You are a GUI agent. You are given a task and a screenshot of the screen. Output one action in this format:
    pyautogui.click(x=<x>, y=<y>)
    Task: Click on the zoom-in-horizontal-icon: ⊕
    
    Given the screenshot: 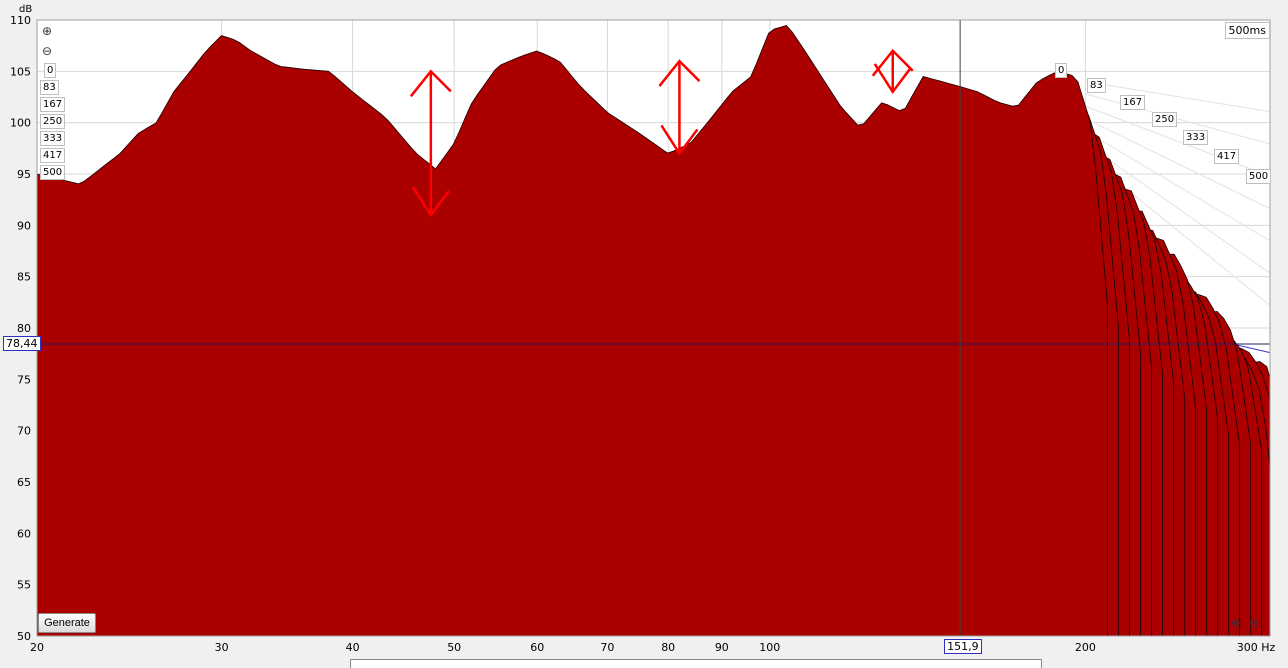 What is the action you would take?
    pyautogui.click(x=1236, y=623)
    